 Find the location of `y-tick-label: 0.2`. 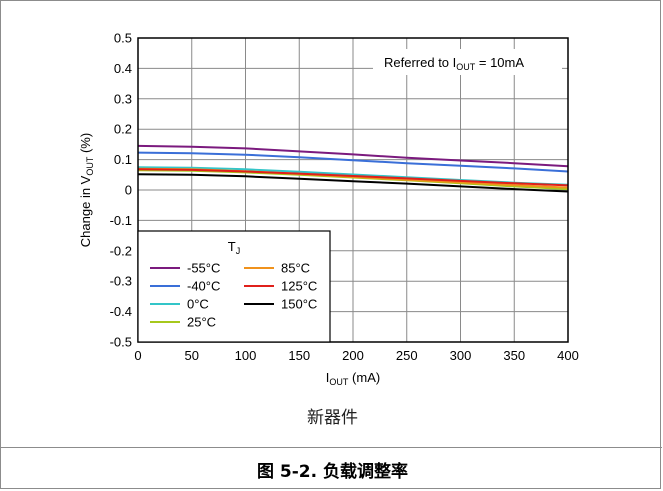

y-tick-label: 0.2 is located at coordinates (123, 129).